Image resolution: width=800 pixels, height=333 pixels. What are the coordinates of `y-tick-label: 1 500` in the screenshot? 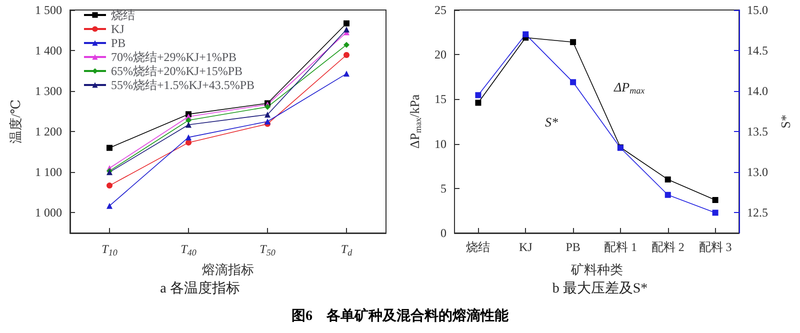 It's located at (48, 10).